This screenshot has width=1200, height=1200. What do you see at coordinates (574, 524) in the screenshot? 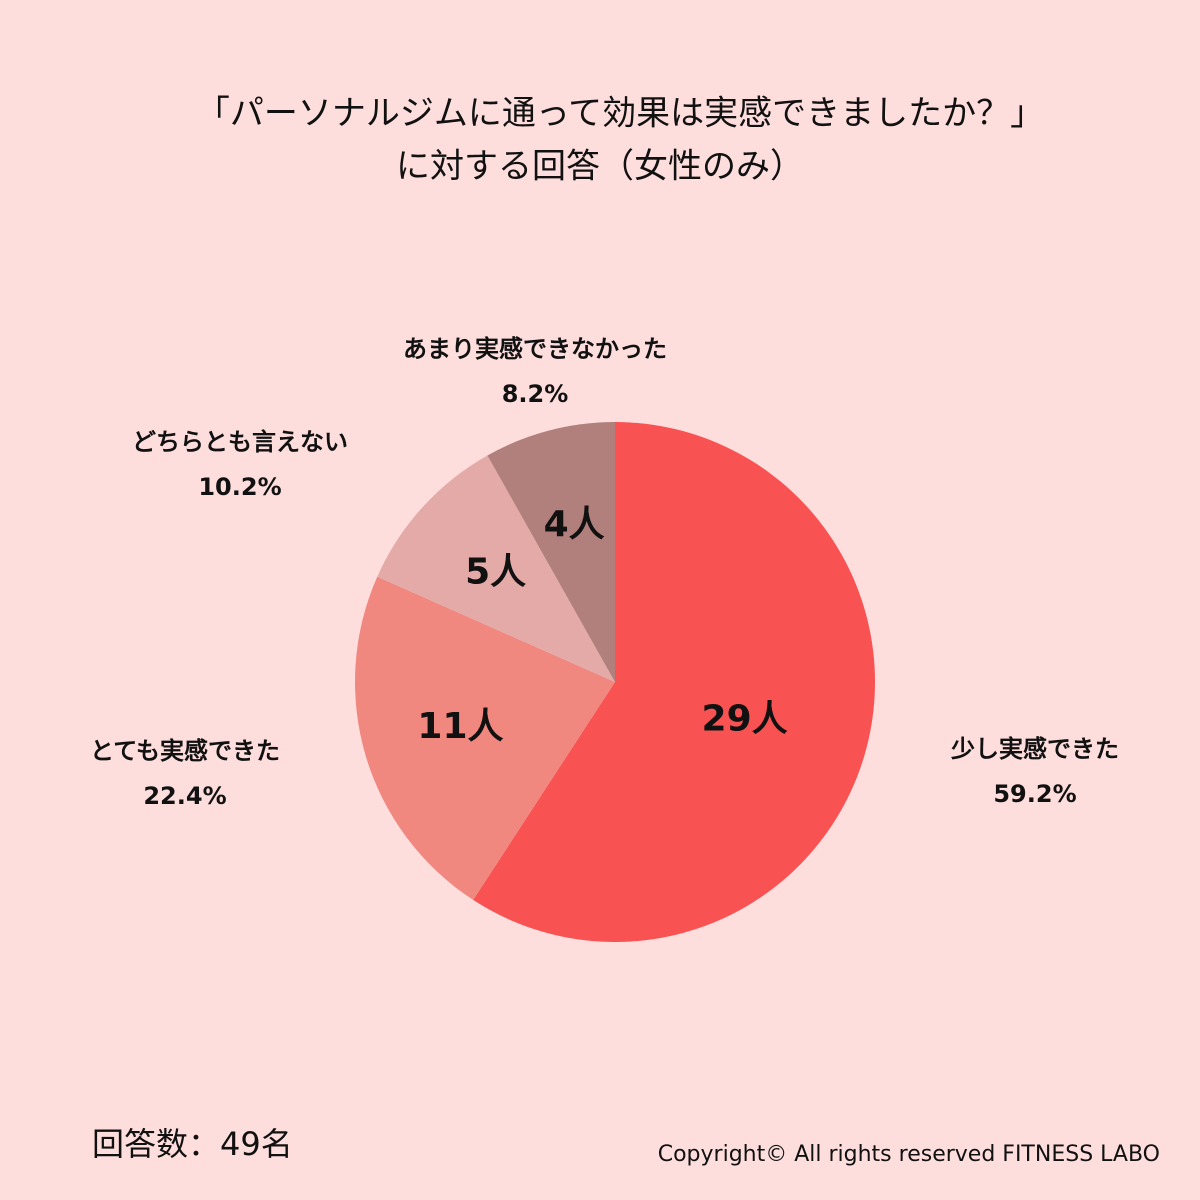
I see `slice-label: 4人` at bounding box center [574, 524].